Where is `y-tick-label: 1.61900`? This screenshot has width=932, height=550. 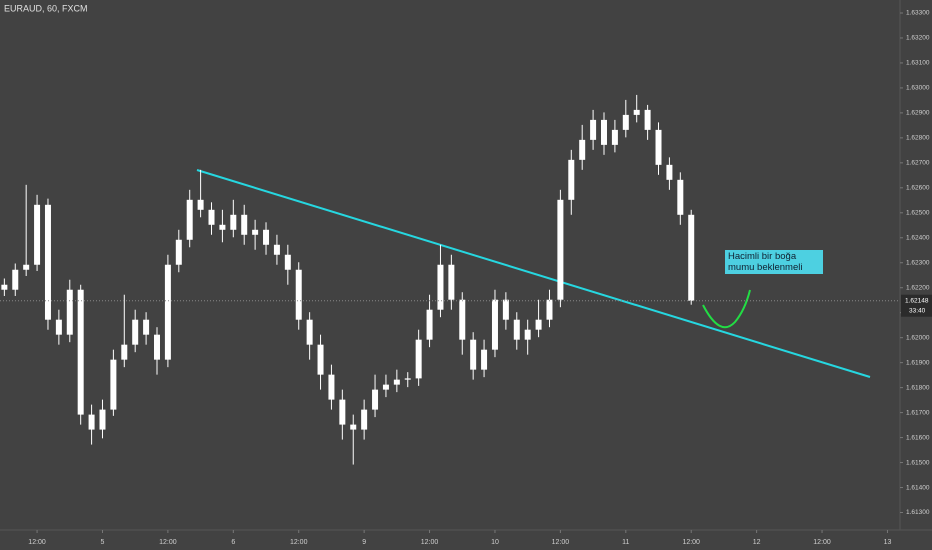
y-tick-label: 1.61900 is located at coordinates (918, 362).